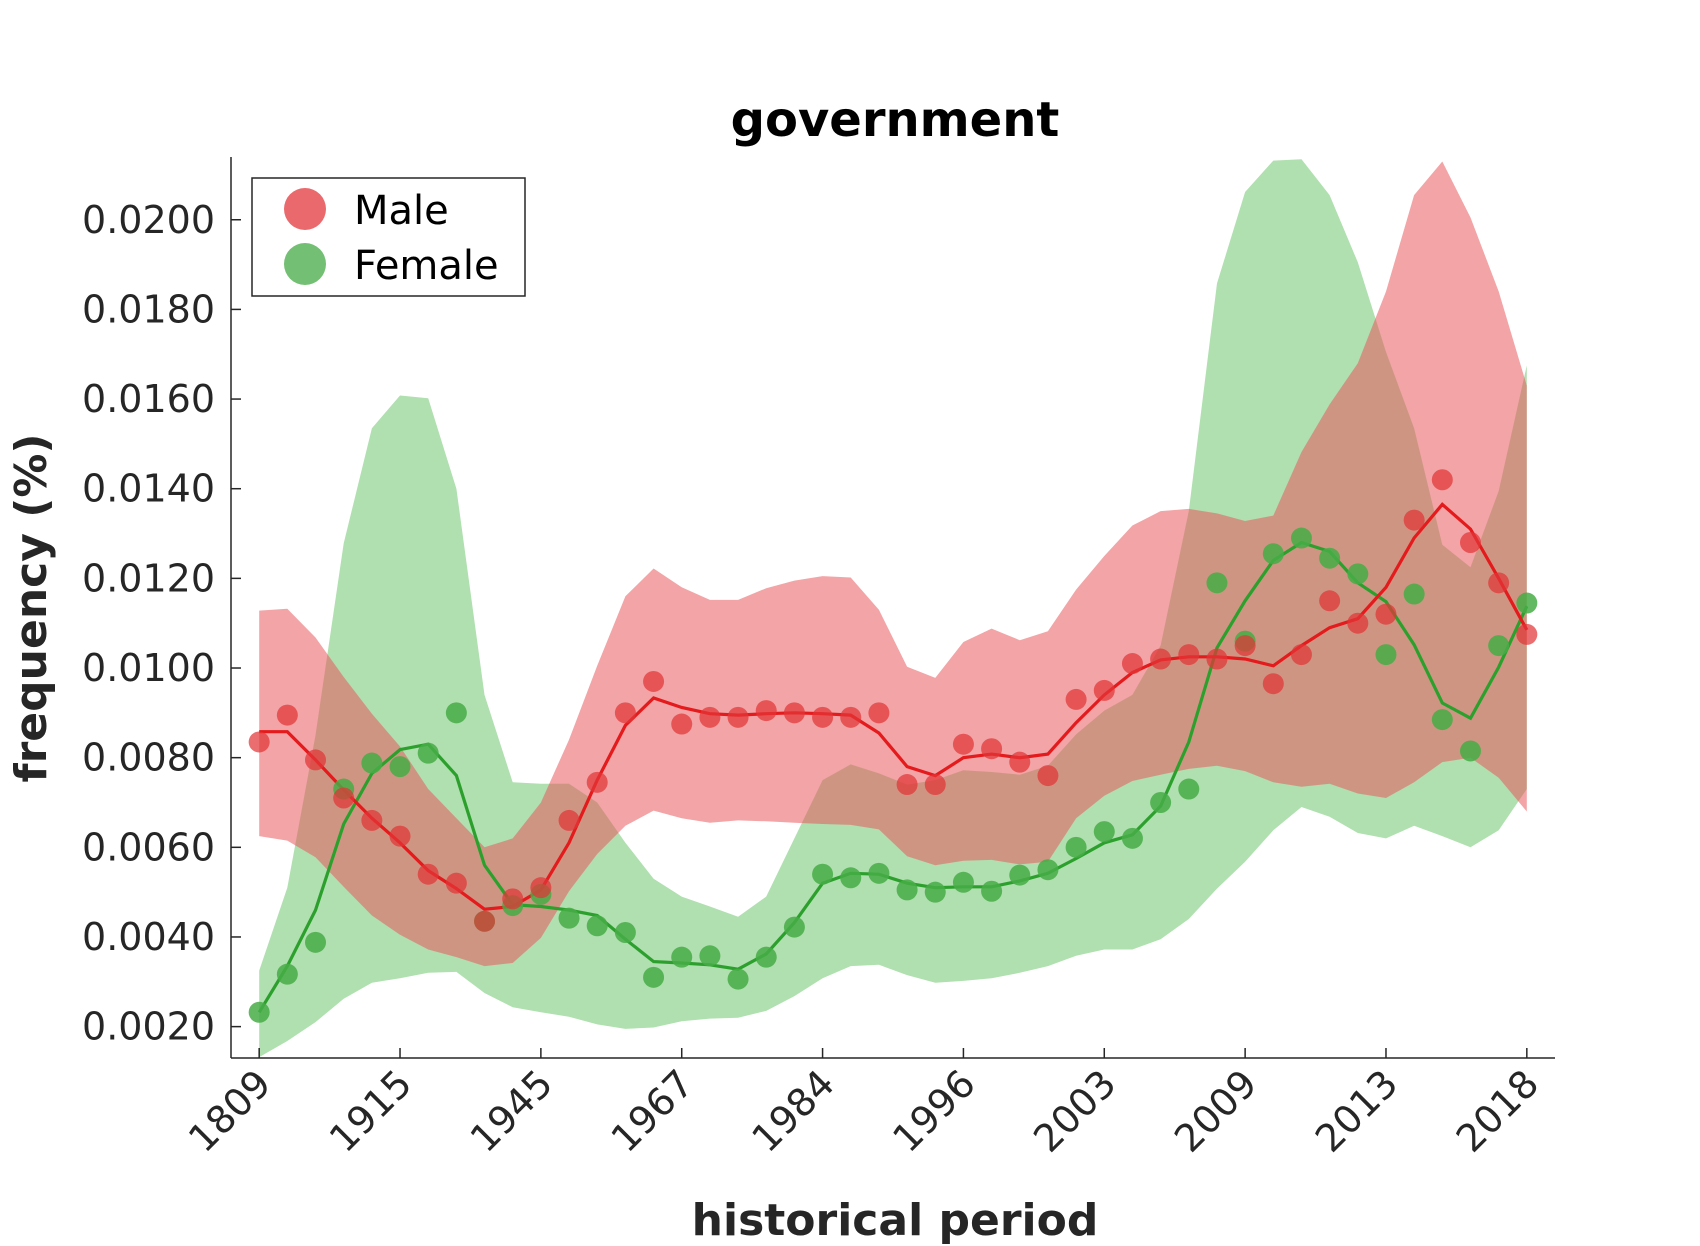 Image resolution: width=1700 pixels, height=1246 pixels. I want to click on y-tick-label: 0.0120, so click(148, 578).